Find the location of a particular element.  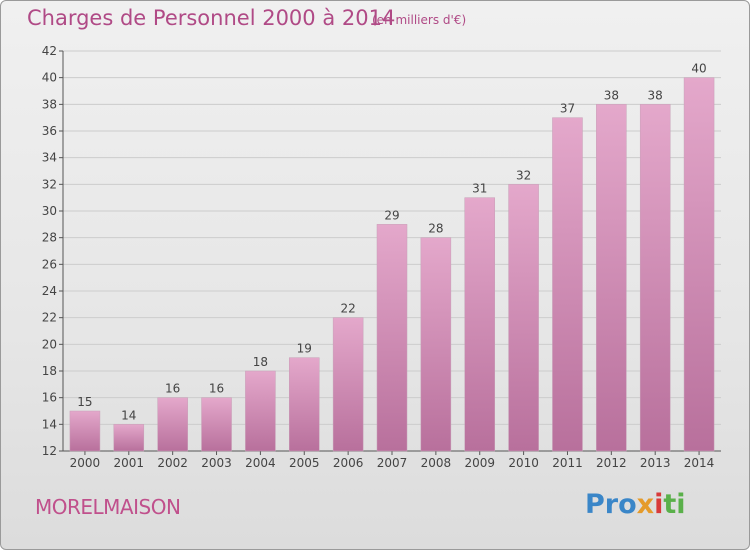

y-tick-label: 26 is located at coordinates (49, 264).